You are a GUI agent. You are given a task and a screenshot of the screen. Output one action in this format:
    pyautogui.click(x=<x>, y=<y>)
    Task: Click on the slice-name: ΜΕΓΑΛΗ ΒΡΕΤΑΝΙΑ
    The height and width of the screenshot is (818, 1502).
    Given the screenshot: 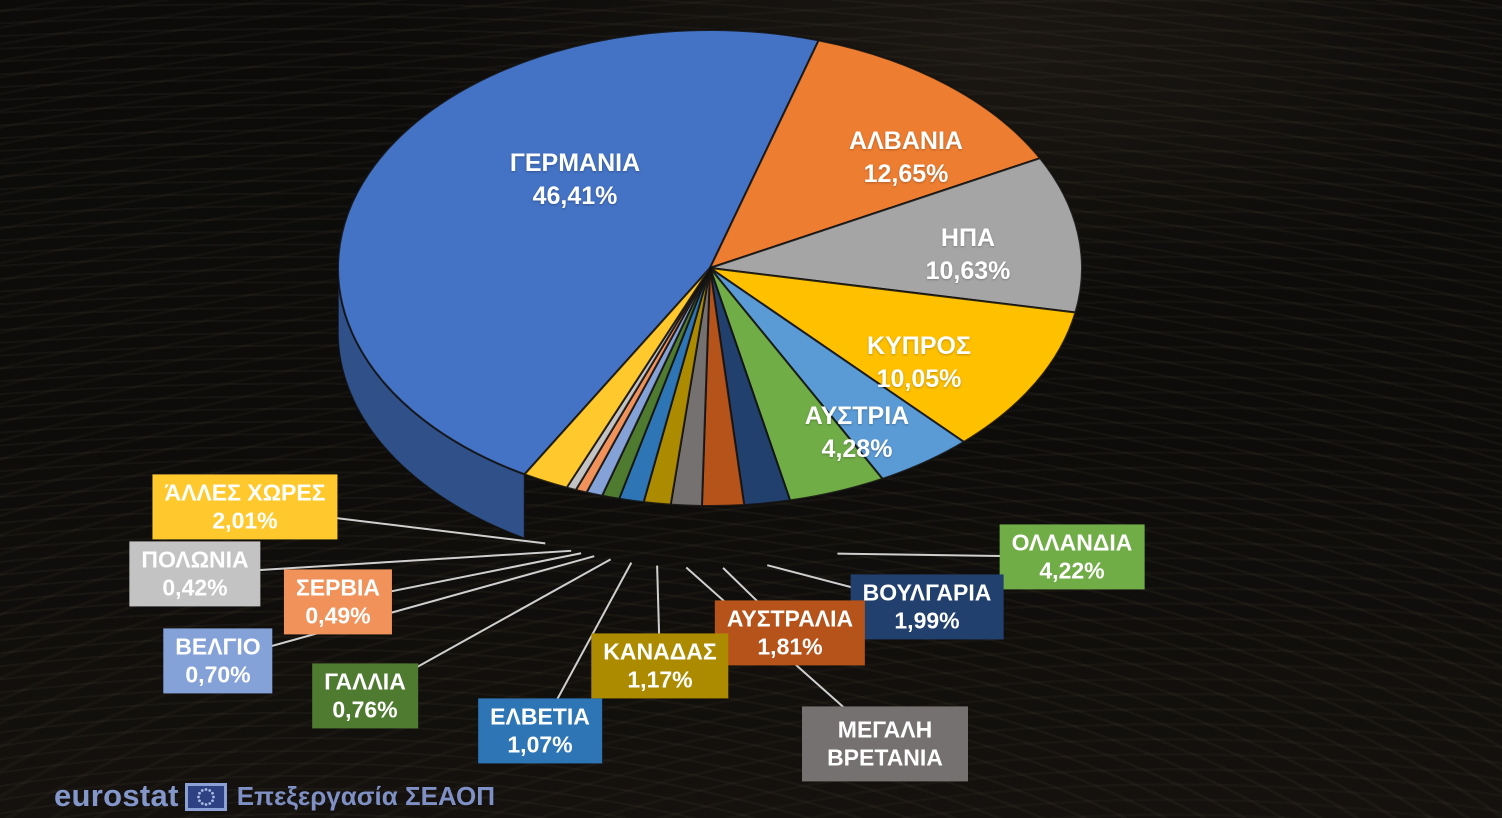 What is the action you would take?
    pyautogui.click(x=885, y=743)
    